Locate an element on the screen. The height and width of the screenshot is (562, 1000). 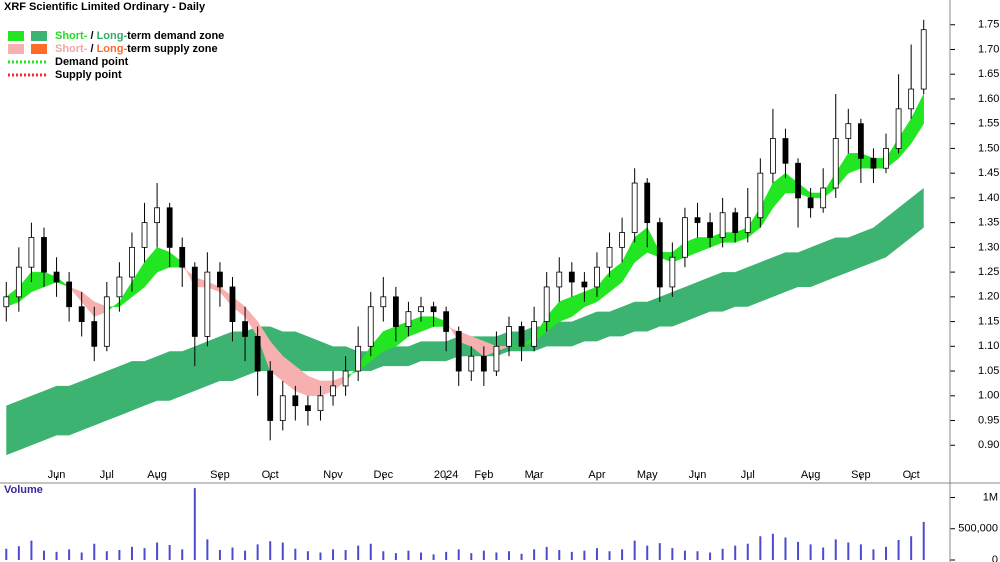
x-tick-label: Jul is located at coordinates (748, 475).